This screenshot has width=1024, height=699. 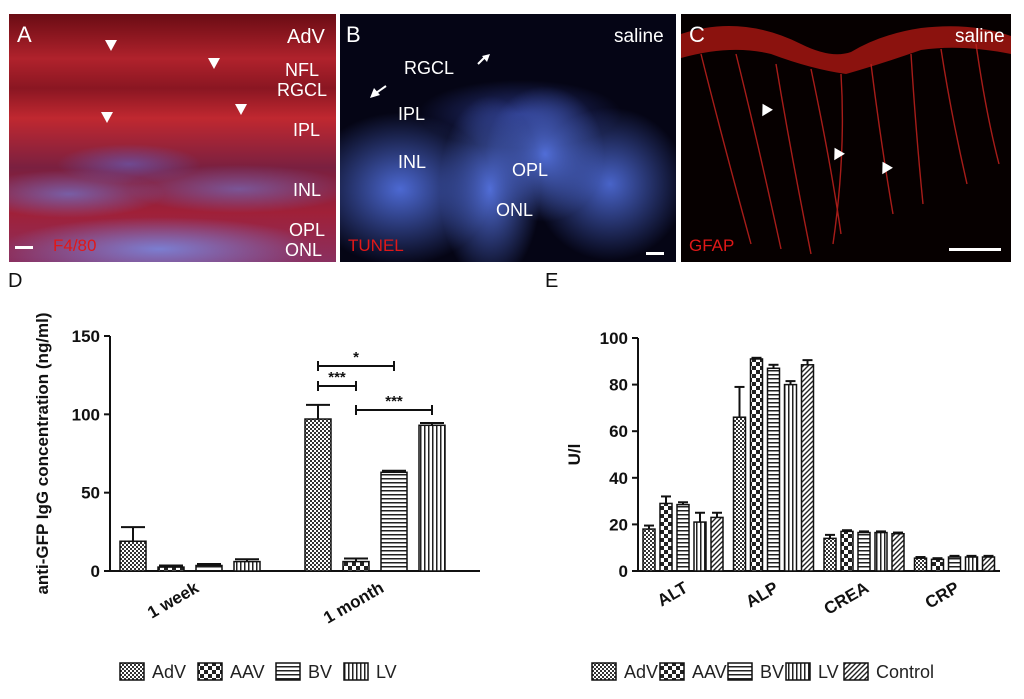 I want to click on stain-label-f480: F4/80, so click(x=75, y=245).